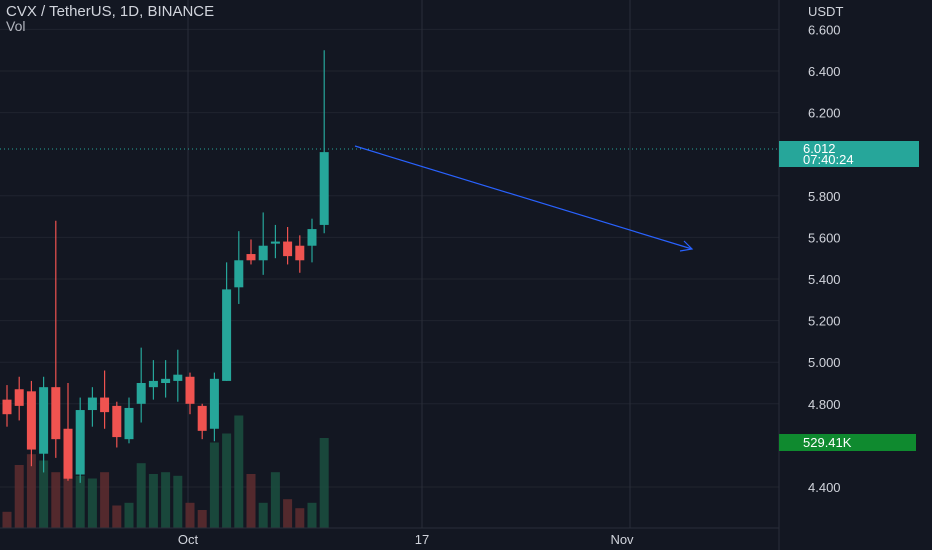  What do you see at coordinates (824, 113) in the screenshot?
I see `price-tick-label: 6.200` at bounding box center [824, 113].